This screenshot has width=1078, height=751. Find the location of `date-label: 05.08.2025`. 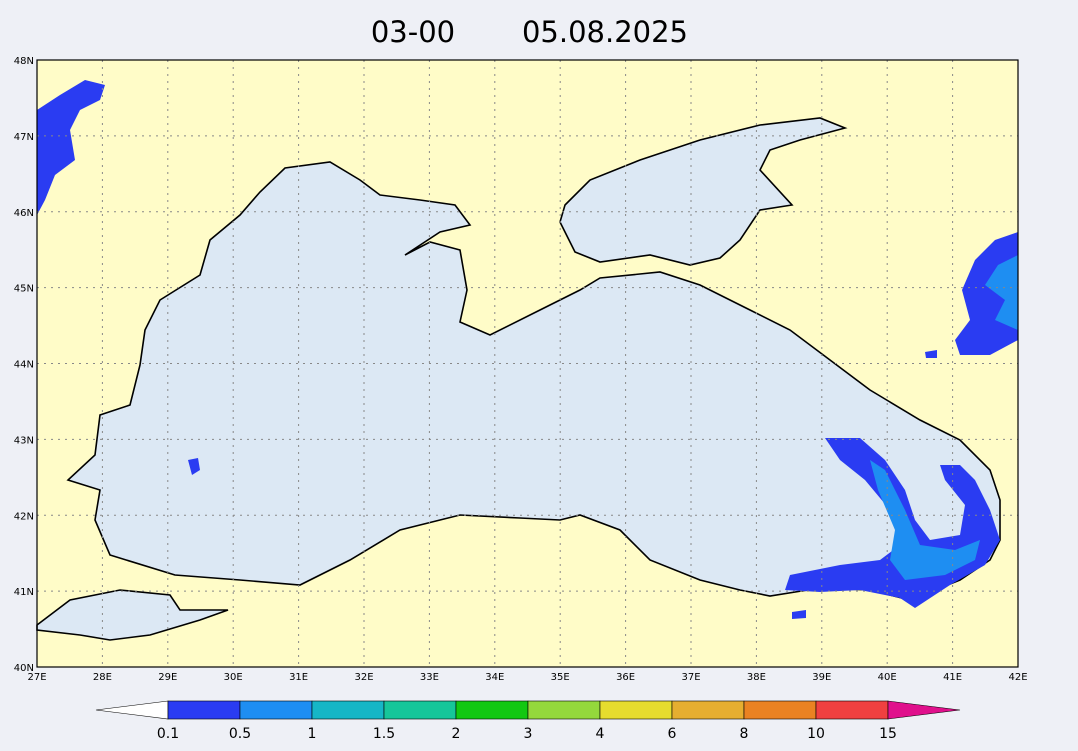

date-label: 05.08.2025 is located at coordinates (605, 32).